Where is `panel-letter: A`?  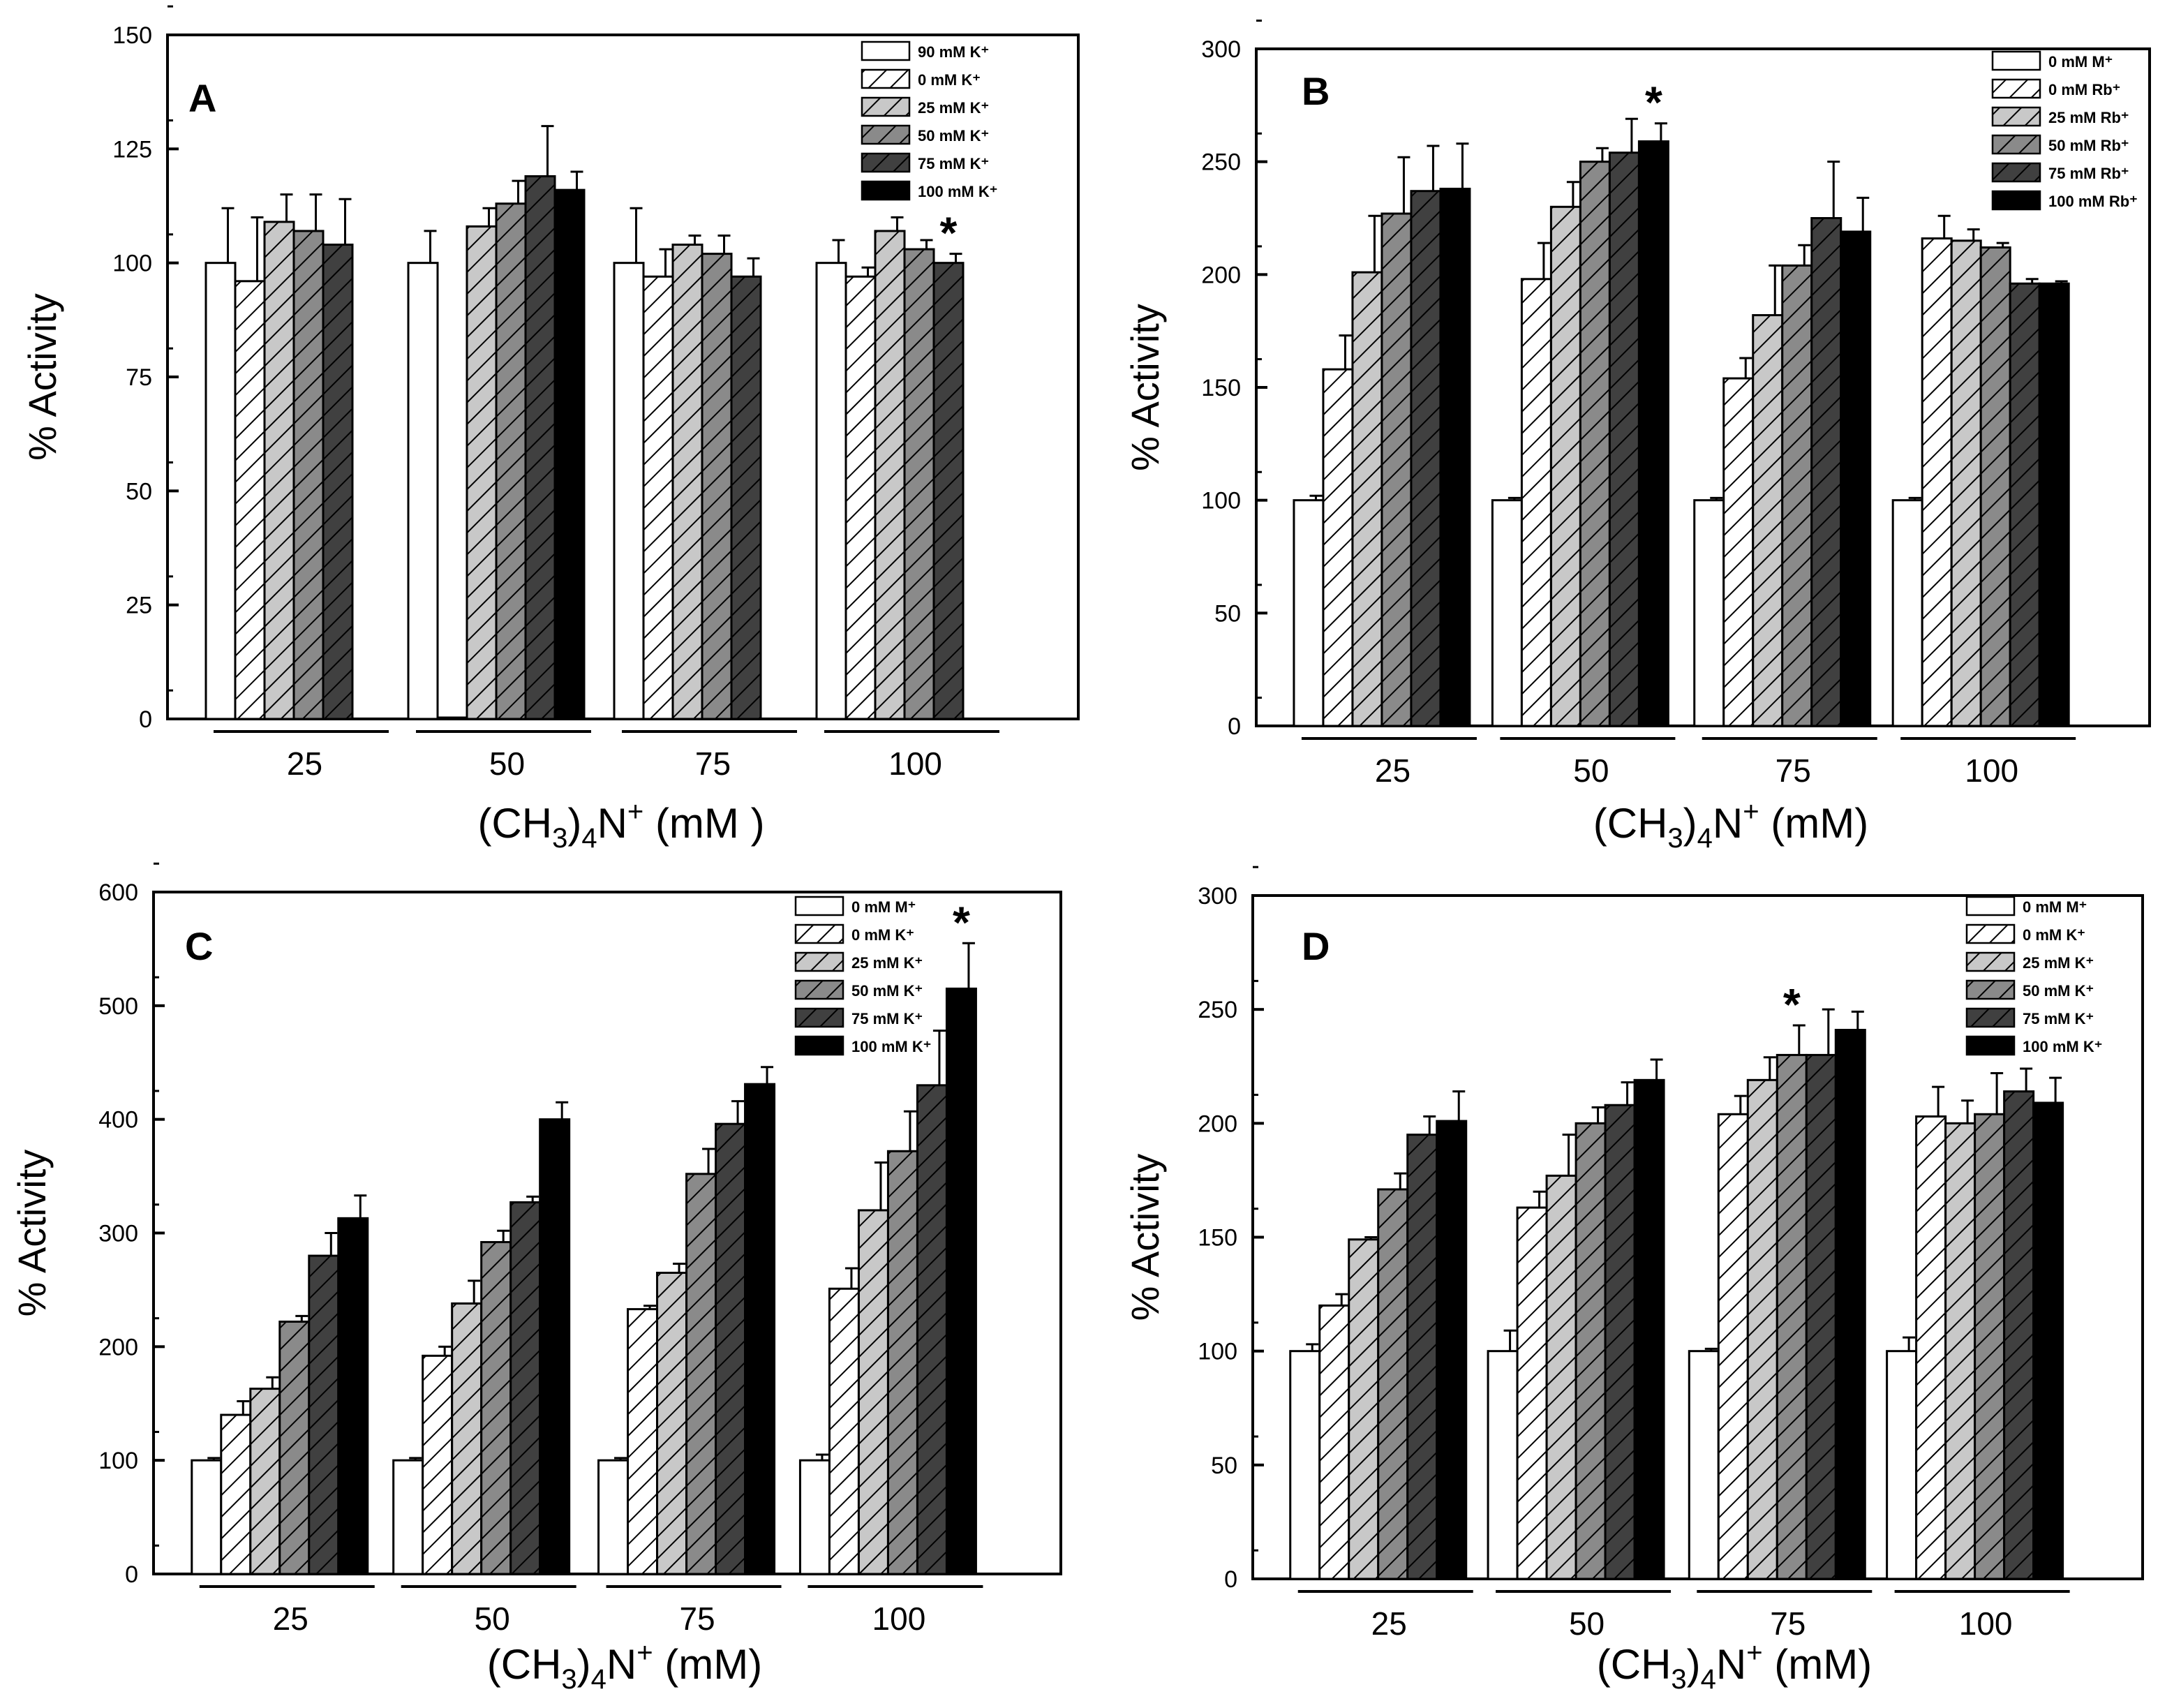 panel-letter: A is located at coordinates (202, 98).